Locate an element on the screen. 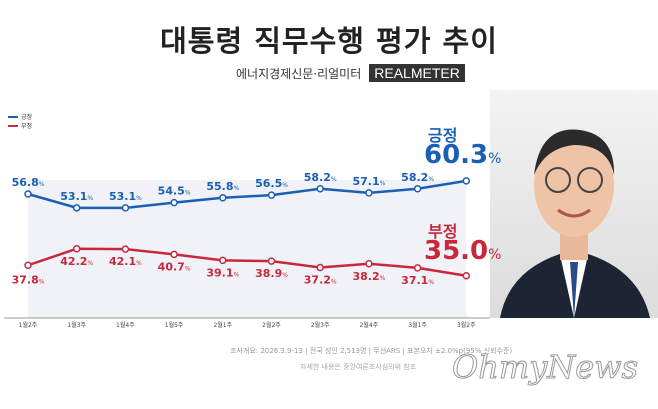 The image size is (658, 409). data-label: 37.8% is located at coordinates (28, 279).